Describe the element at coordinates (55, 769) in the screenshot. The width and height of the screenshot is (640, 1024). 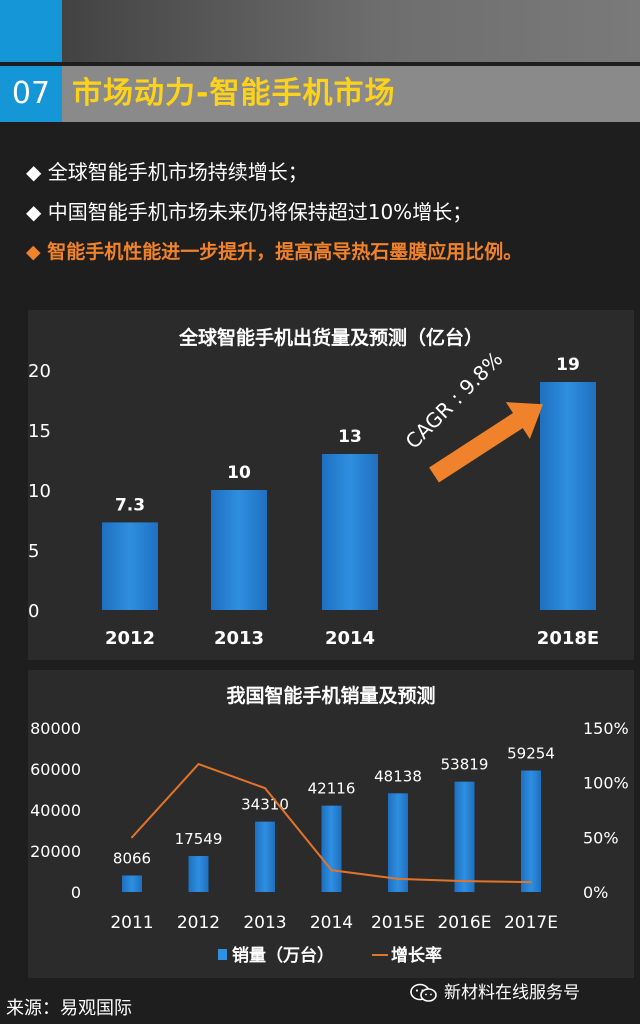
I see `y-left-tick-label: 60000` at that location.